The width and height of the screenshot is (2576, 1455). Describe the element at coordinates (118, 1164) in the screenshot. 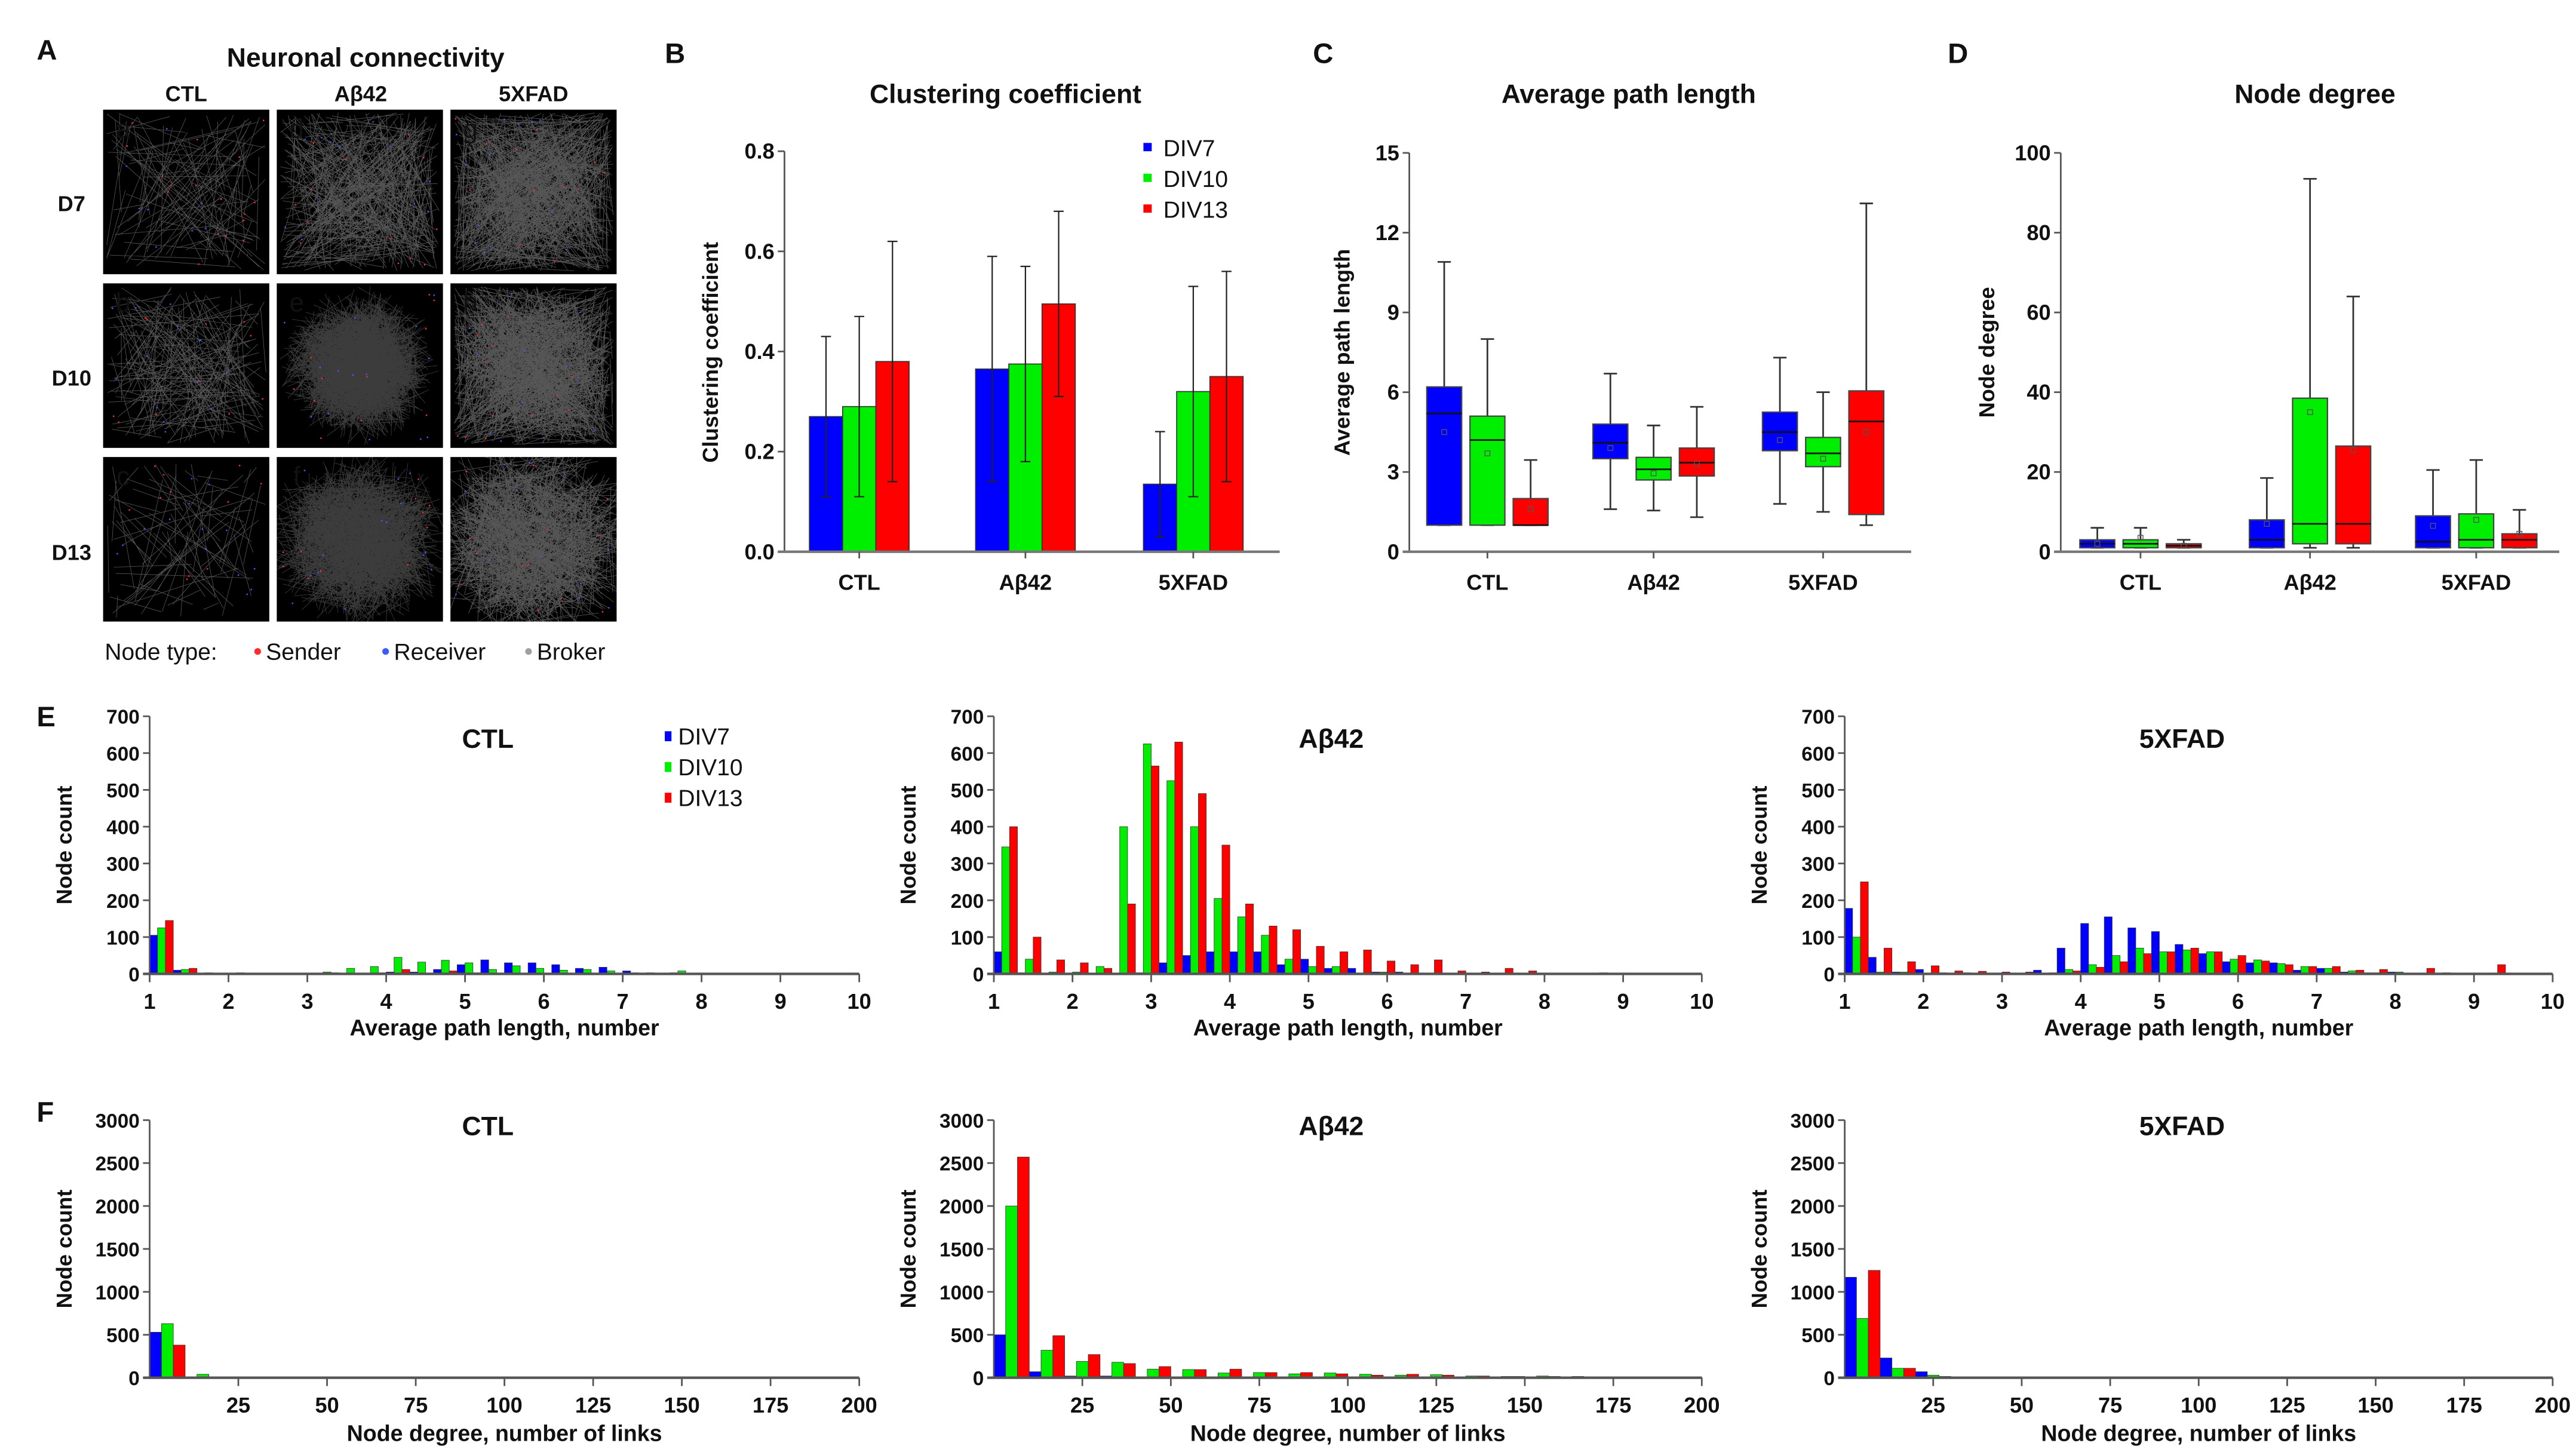

I see `y-tick-label: 2500` at that location.